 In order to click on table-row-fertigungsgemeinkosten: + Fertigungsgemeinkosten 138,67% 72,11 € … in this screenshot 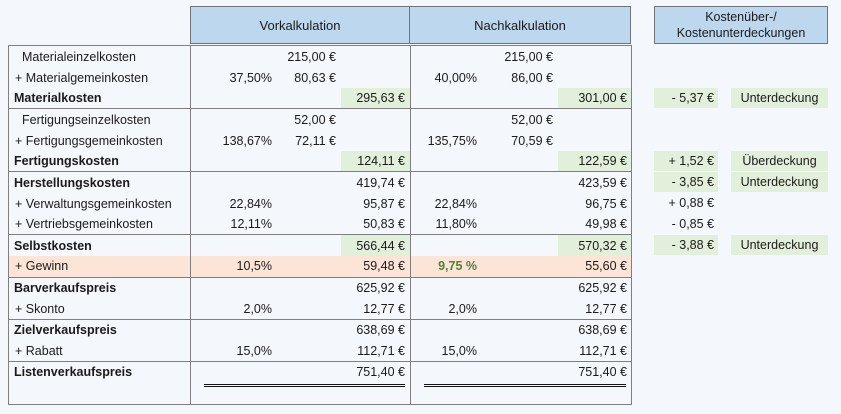, I will do `click(320, 141)`.